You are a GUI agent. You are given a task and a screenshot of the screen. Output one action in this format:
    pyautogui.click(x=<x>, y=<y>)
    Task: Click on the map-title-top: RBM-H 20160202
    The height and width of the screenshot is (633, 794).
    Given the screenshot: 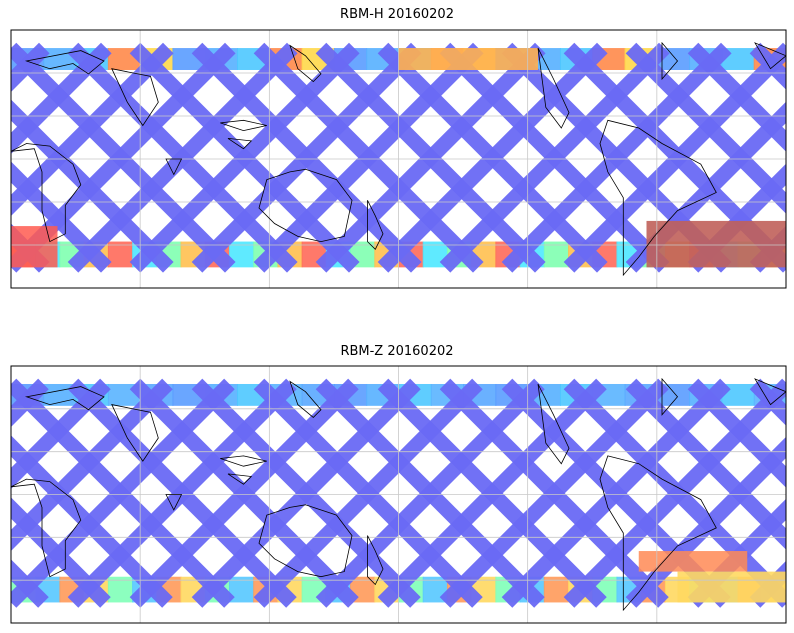 What is the action you would take?
    pyautogui.click(x=397, y=14)
    